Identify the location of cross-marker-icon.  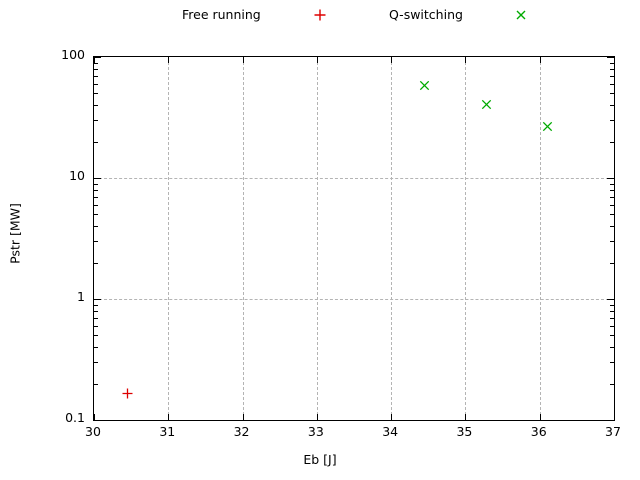
(521, 15).